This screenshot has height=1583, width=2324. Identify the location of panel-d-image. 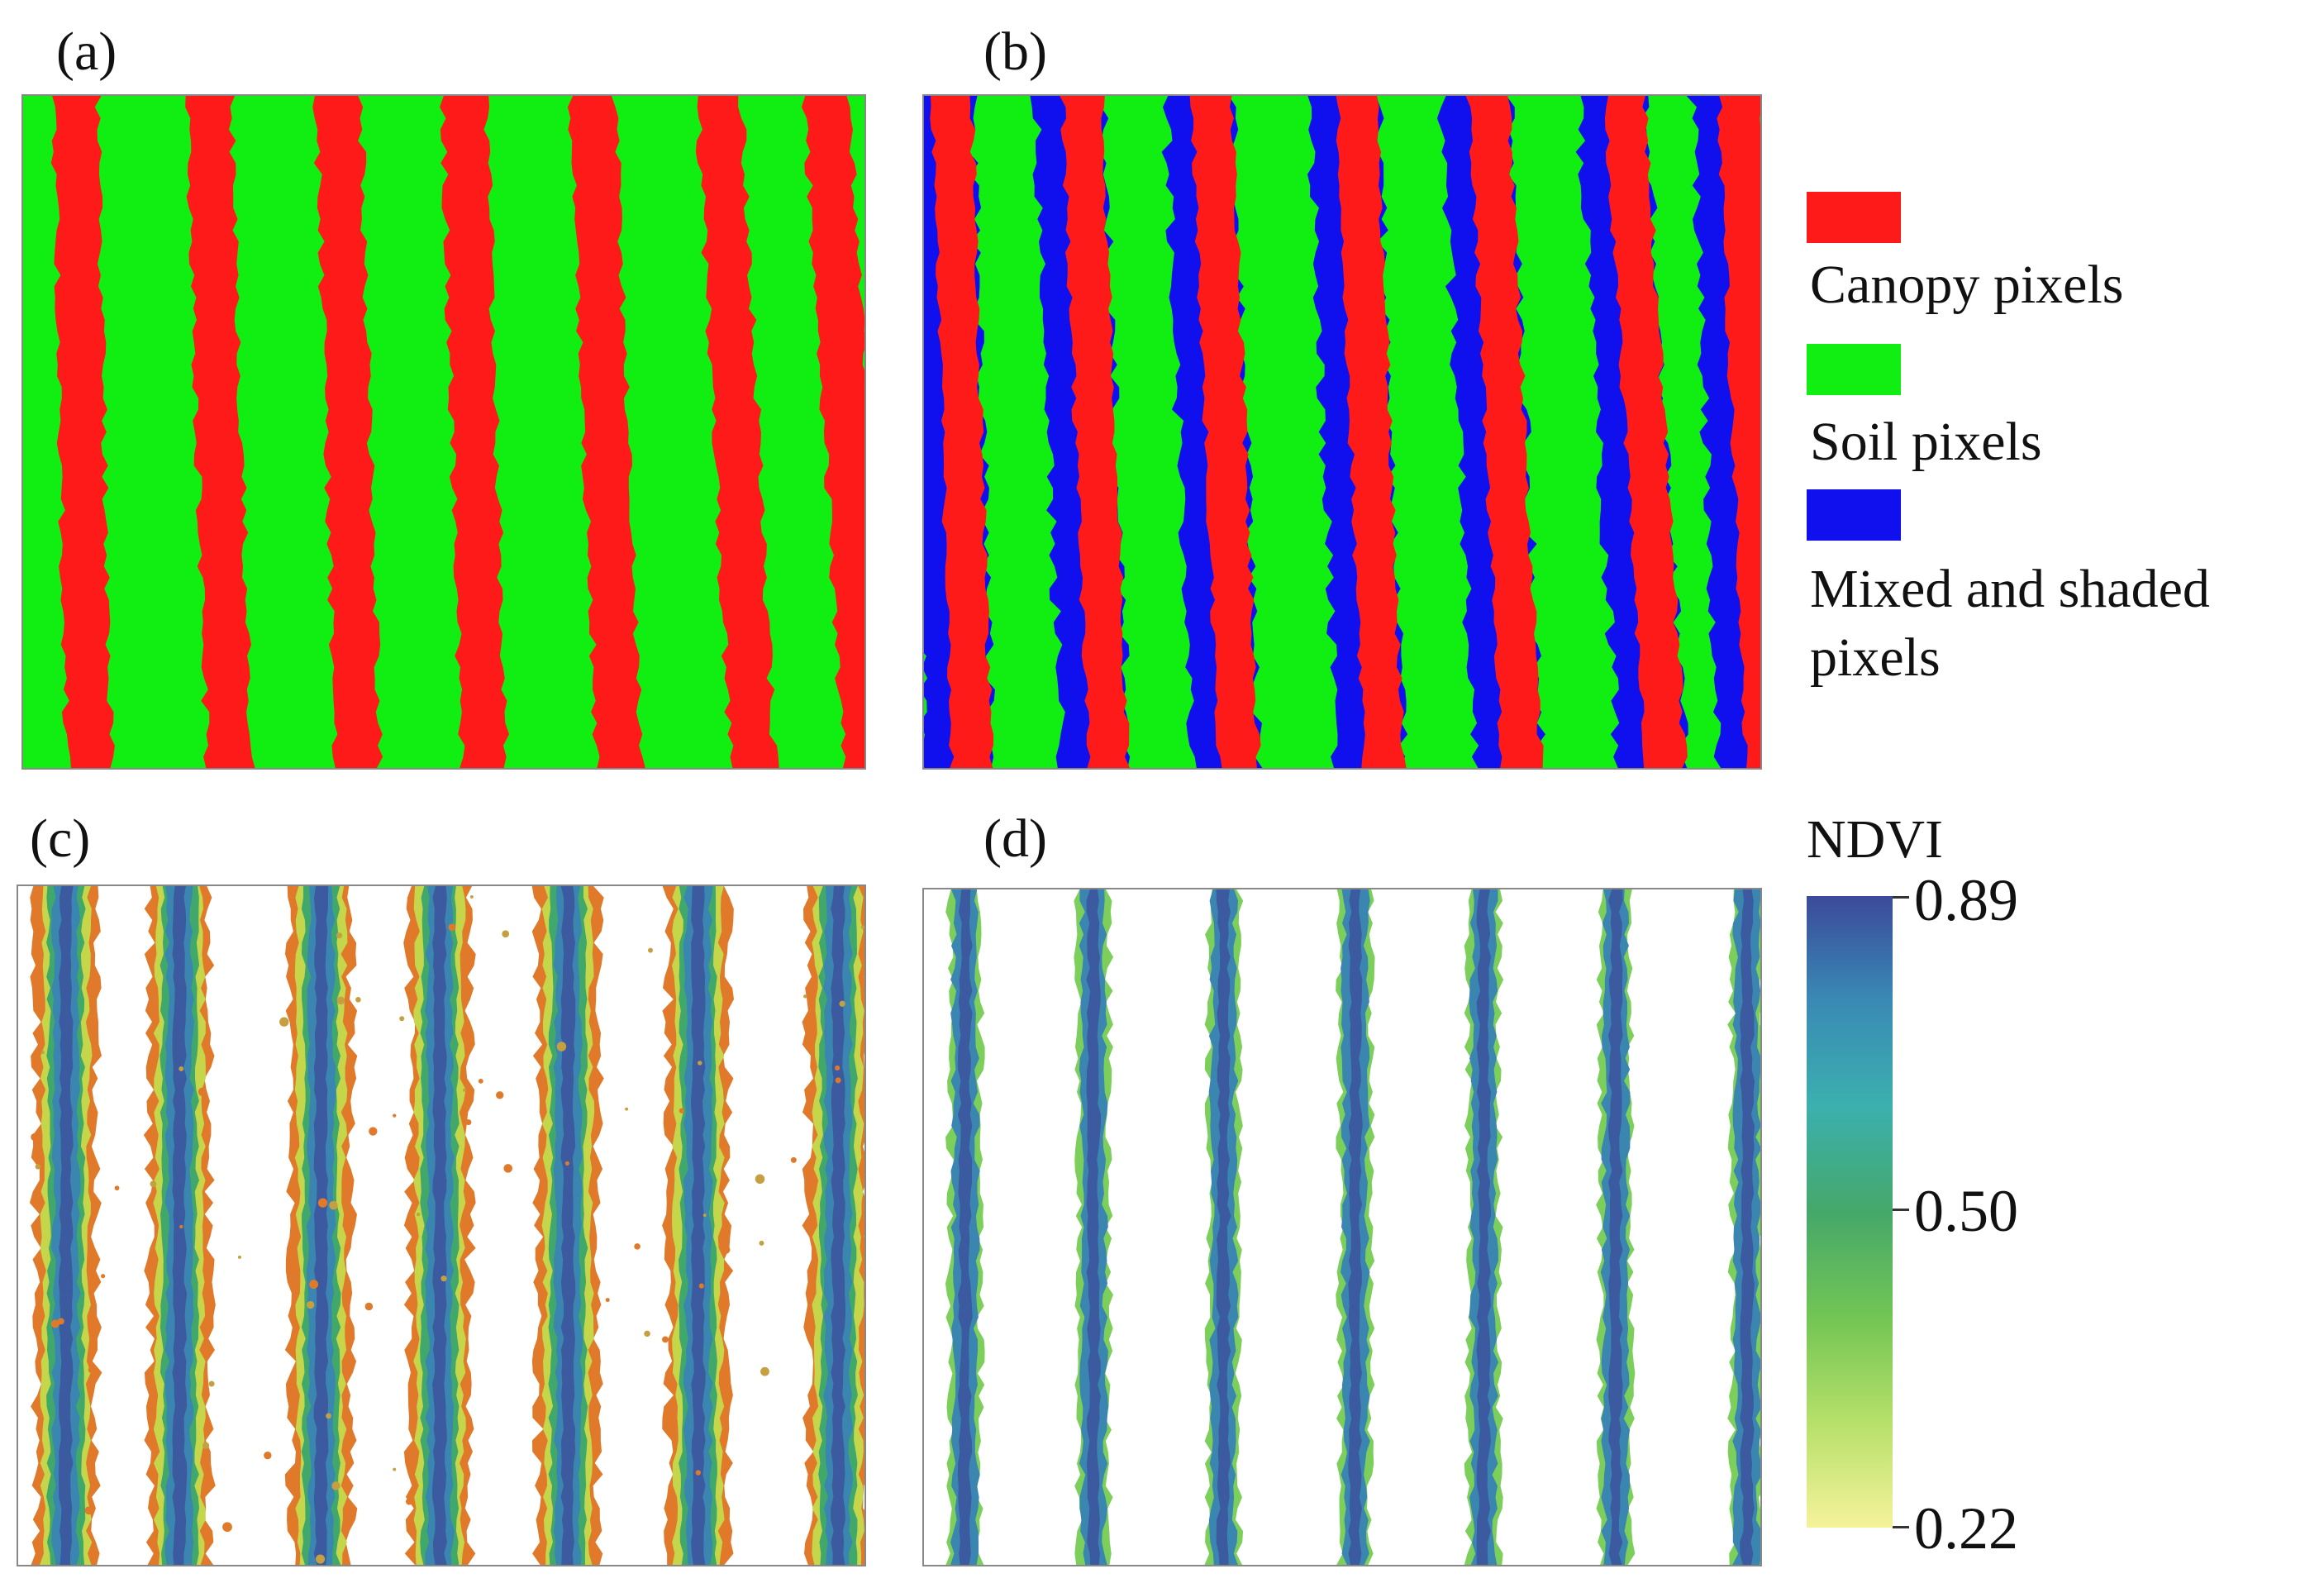
(1352, 1227).